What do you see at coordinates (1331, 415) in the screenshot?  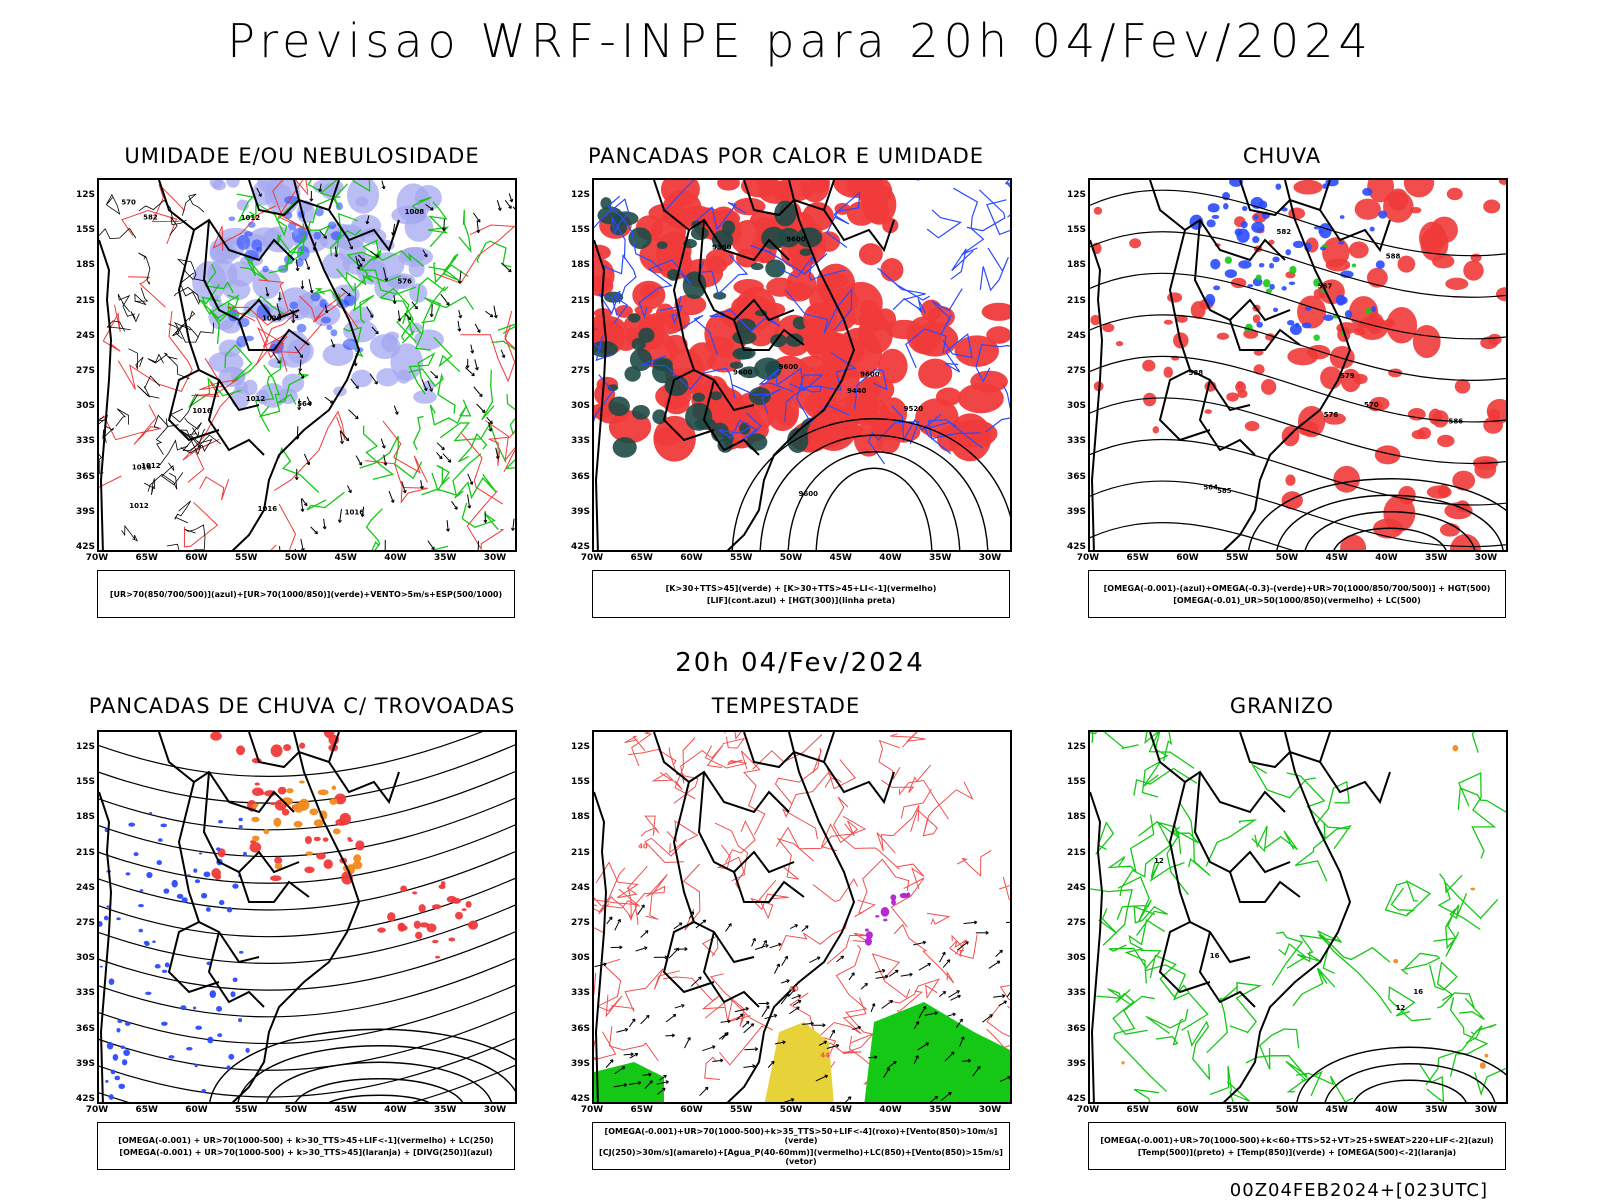 I see `contour-label: 576` at bounding box center [1331, 415].